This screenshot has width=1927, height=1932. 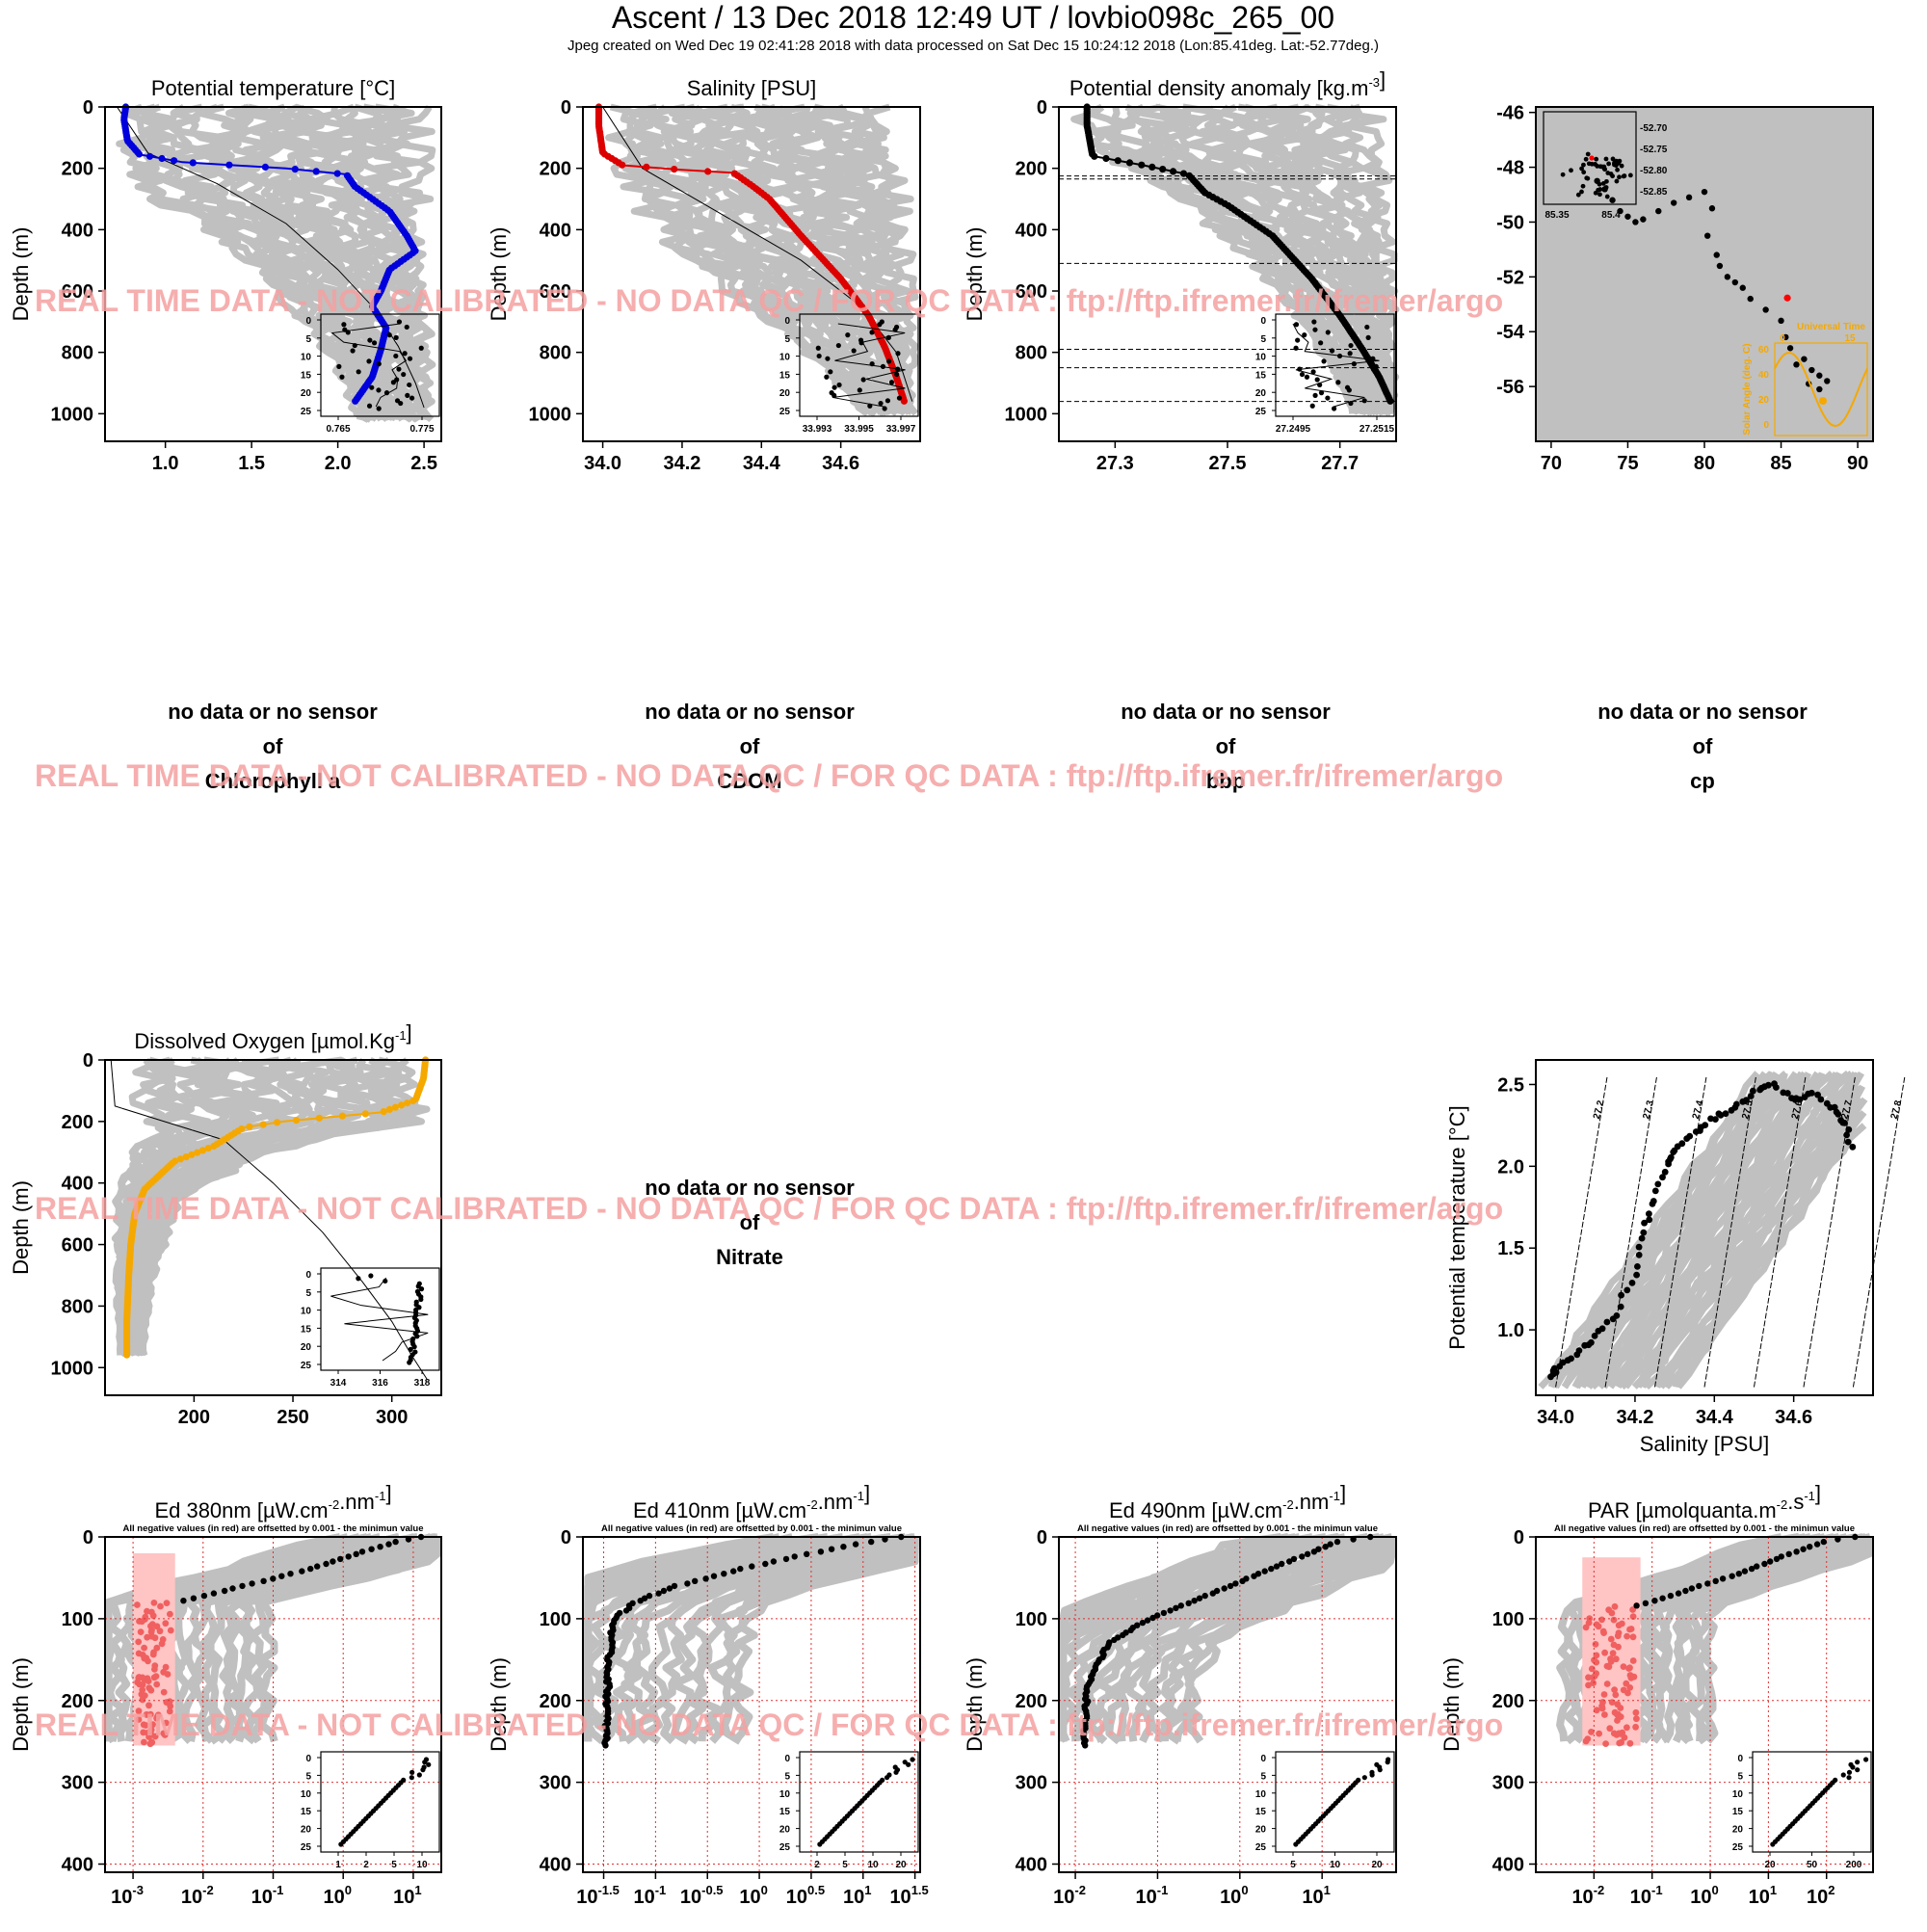 What do you see at coordinates (1510, 1330) in the screenshot?
I see `ts-ytick-label: 1.0` at bounding box center [1510, 1330].